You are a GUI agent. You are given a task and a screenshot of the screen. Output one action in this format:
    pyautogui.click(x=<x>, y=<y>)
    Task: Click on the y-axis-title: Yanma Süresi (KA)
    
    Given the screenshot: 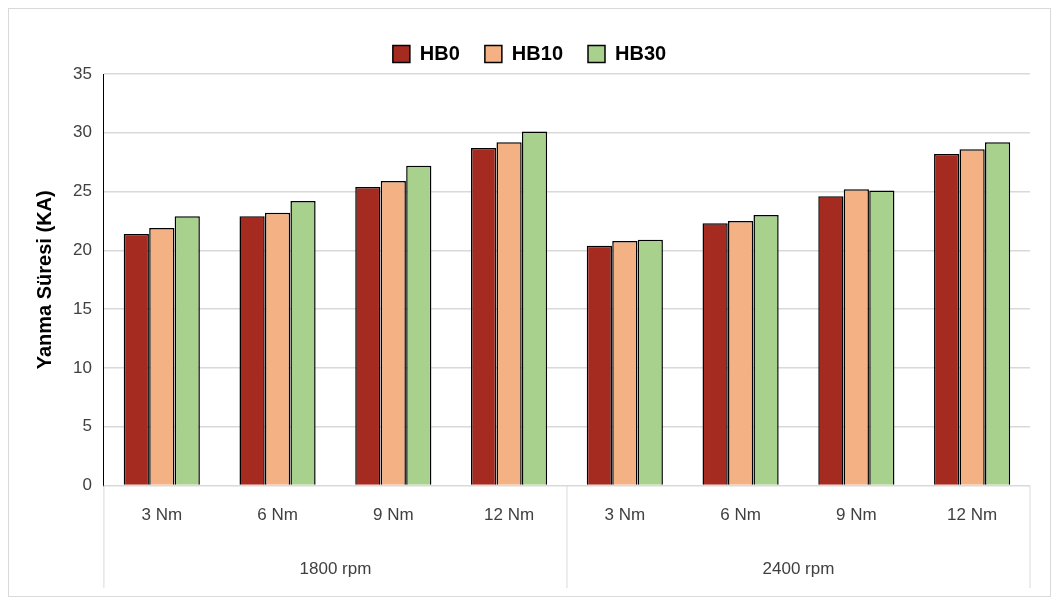 What is the action you would take?
    pyautogui.click(x=43, y=280)
    